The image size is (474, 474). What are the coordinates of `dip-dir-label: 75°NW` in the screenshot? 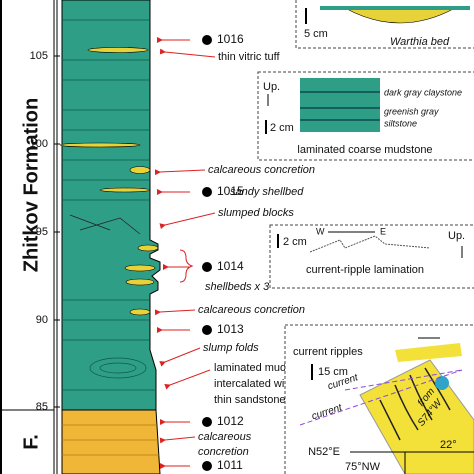 It's located at (363, 467).